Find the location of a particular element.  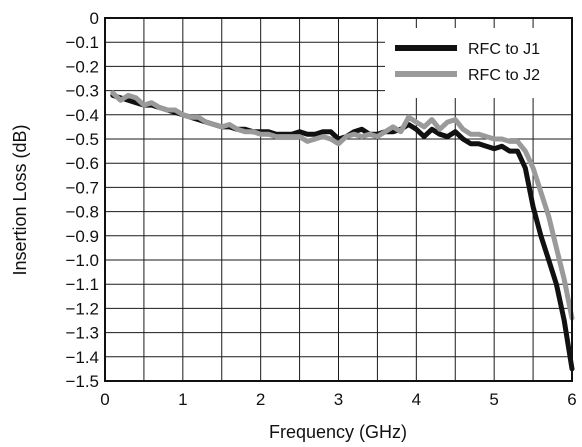

x-tick-label: 5 is located at coordinates (493, 399).